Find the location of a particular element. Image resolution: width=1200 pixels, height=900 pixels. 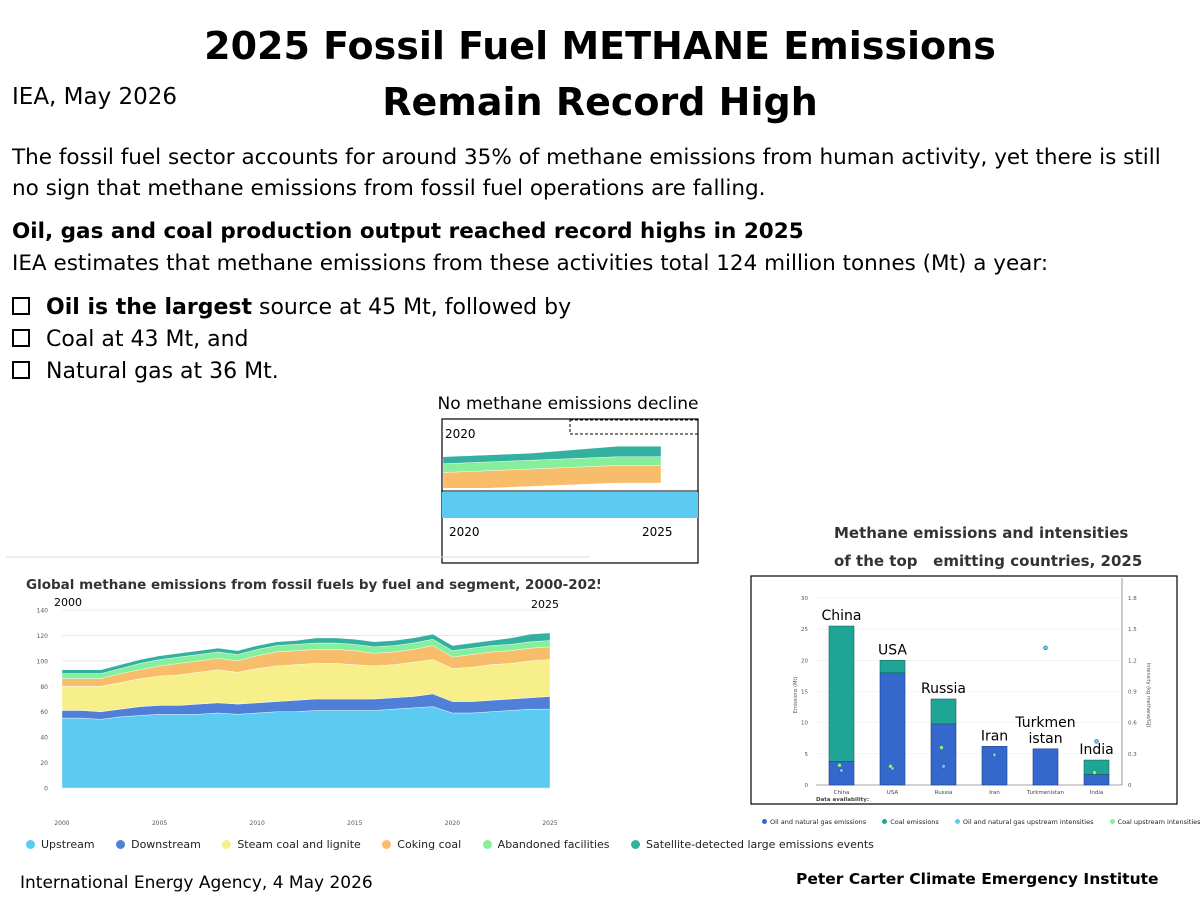

bullet-bold: Oil is the largest is located at coordinates (149, 307).